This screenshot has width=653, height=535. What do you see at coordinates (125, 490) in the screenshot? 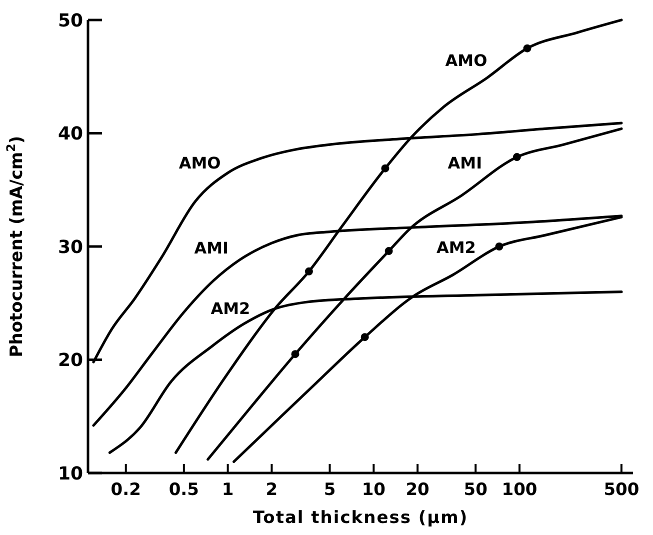
I see `x-tick-label: 0.2` at bounding box center [125, 490].